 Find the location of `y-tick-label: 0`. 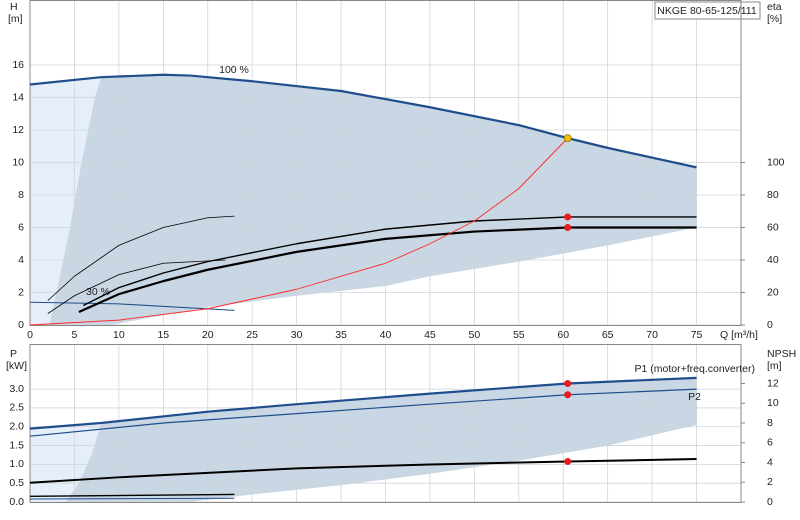

y-tick-label: 0 is located at coordinates (21, 325).